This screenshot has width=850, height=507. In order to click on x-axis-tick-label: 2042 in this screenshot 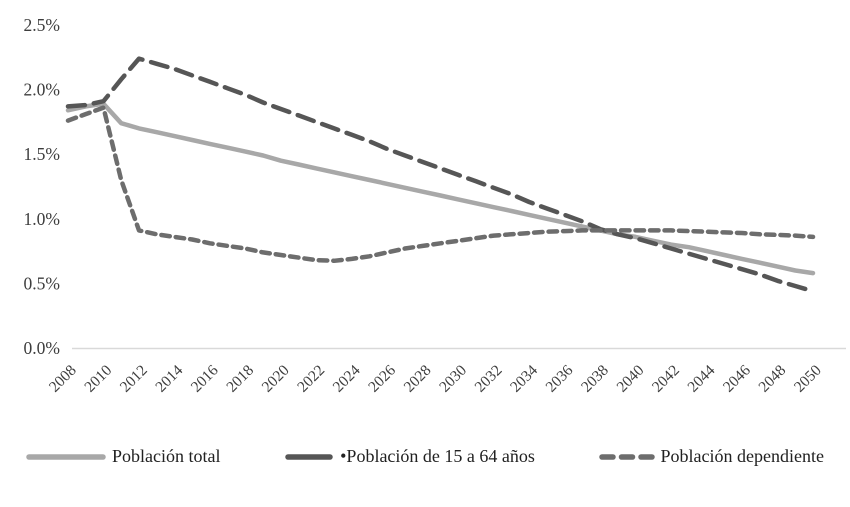, I will do `click(666, 379)`.